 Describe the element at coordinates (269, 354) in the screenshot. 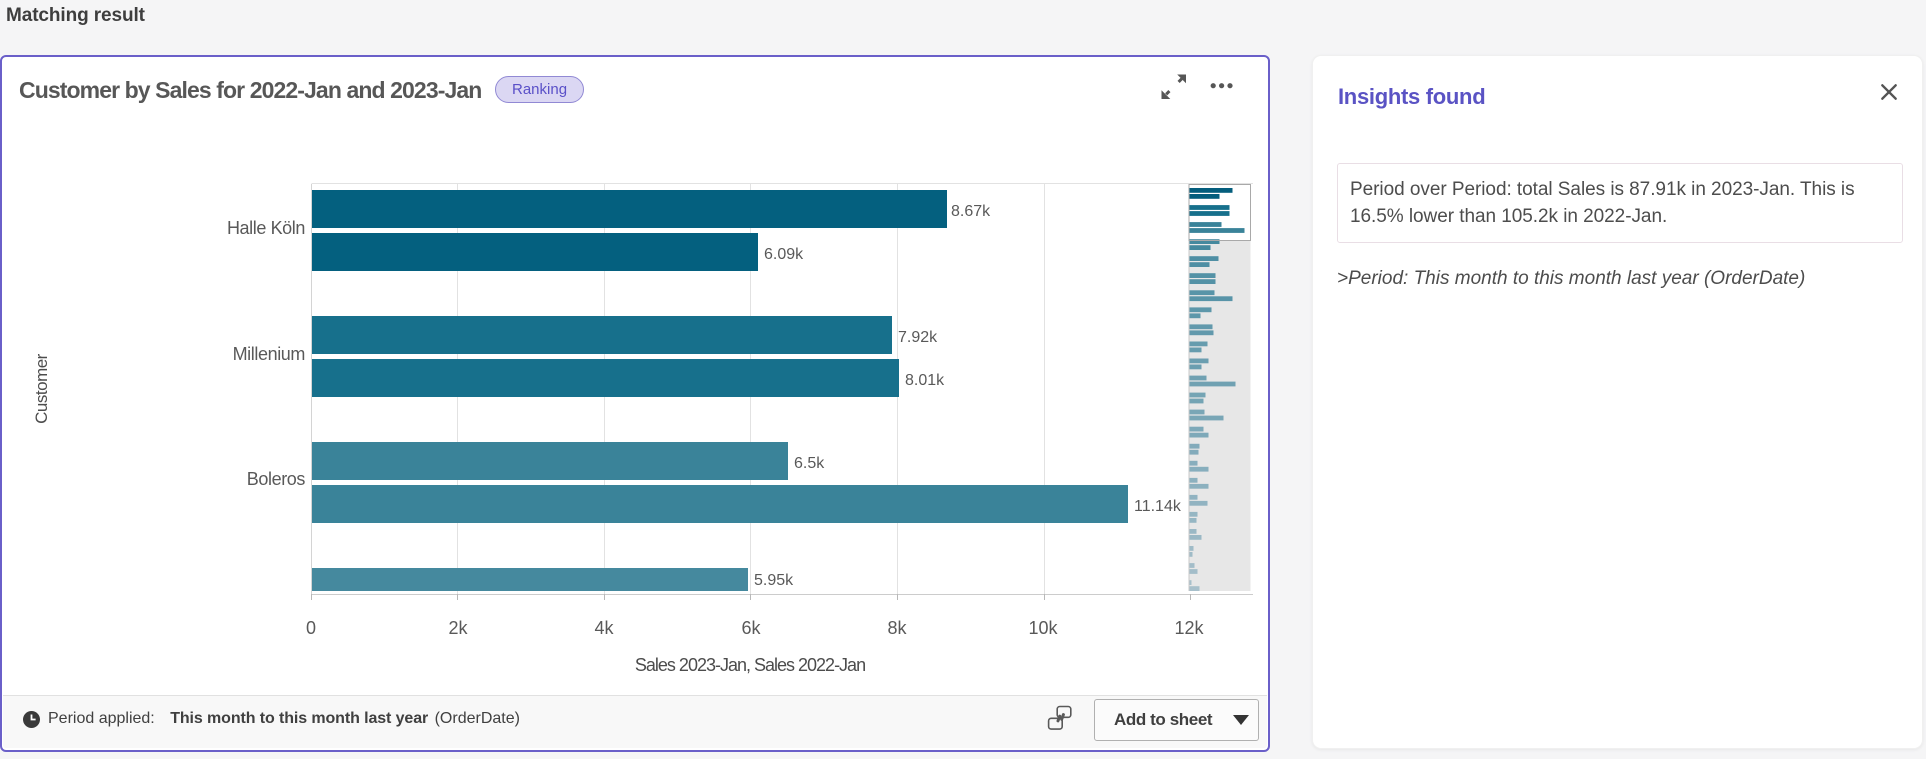

I see `svg-text: Millenium` at that location.